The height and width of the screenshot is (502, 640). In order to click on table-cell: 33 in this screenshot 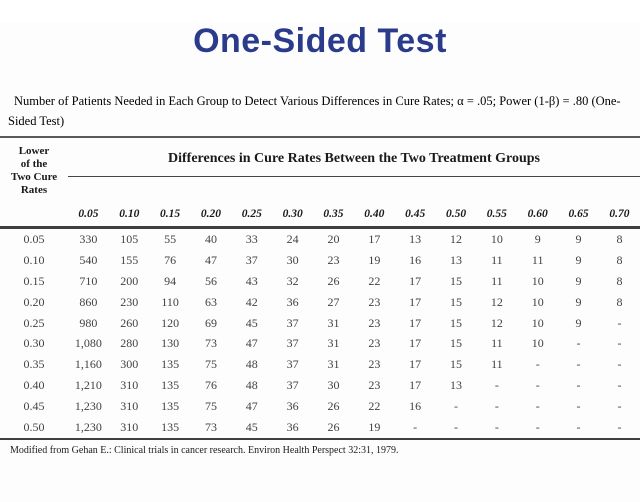, I will do `click(251, 238)`.